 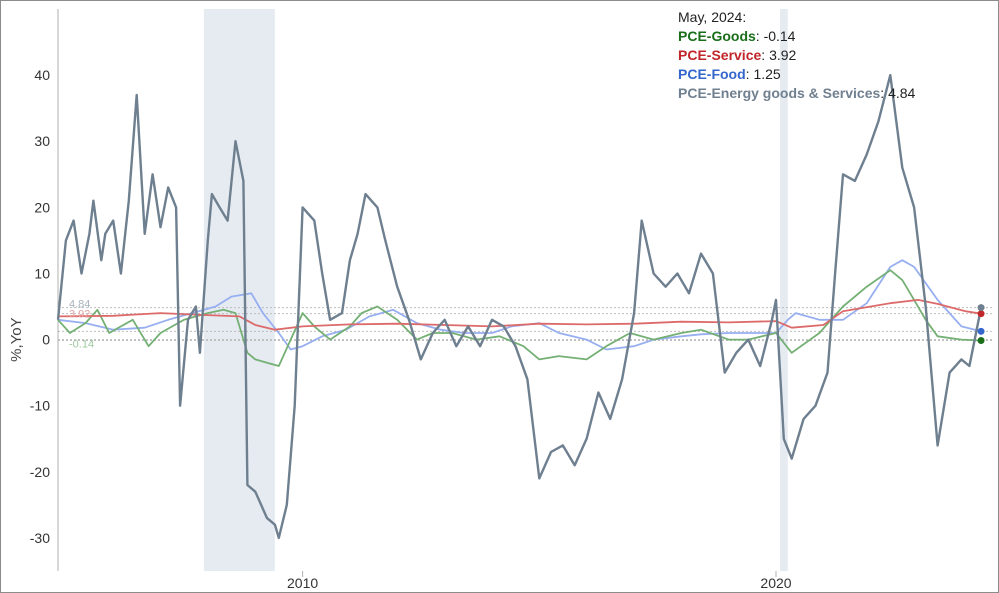 What do you see at coordinates (81, 325) in the screenshot?
I see `end-value-labels: 4.843.92 -0.14` at bounding box center [81, 325].